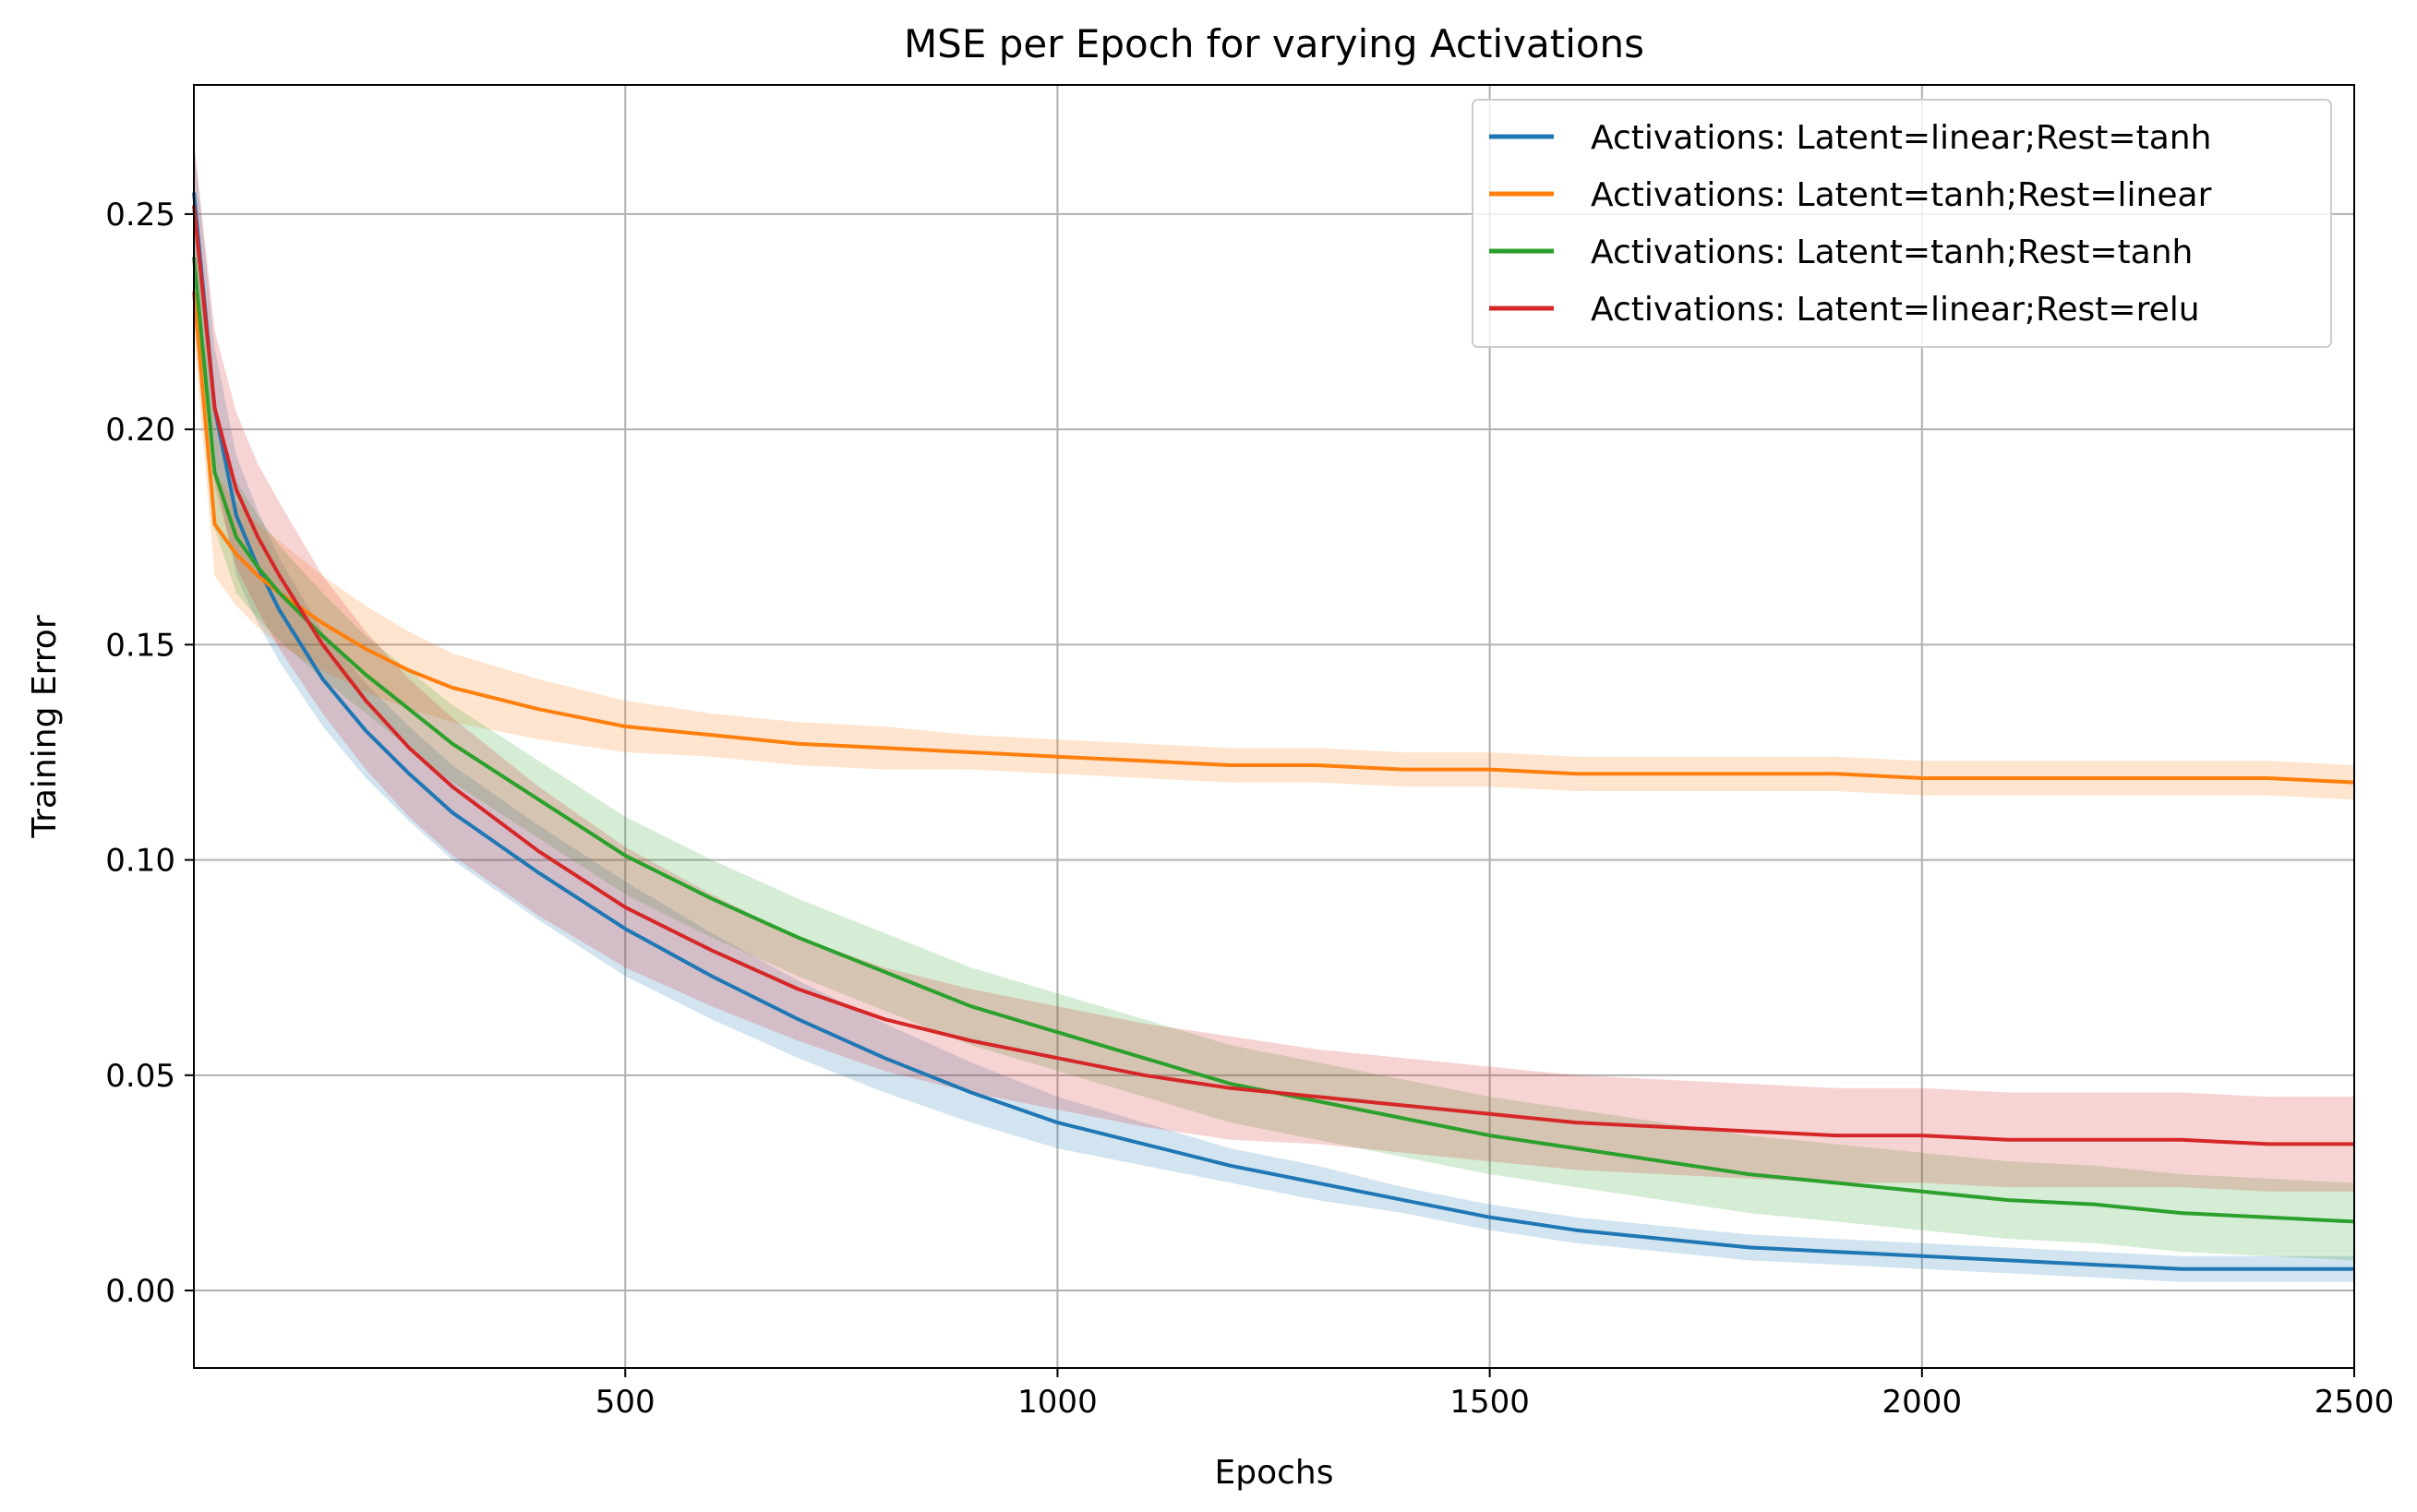 The width and height of the screenshot is (2417, 1512). Describe the element at coordinates (625, 1402) in the screenshot. I see `x-tick-label: 500` at that location.